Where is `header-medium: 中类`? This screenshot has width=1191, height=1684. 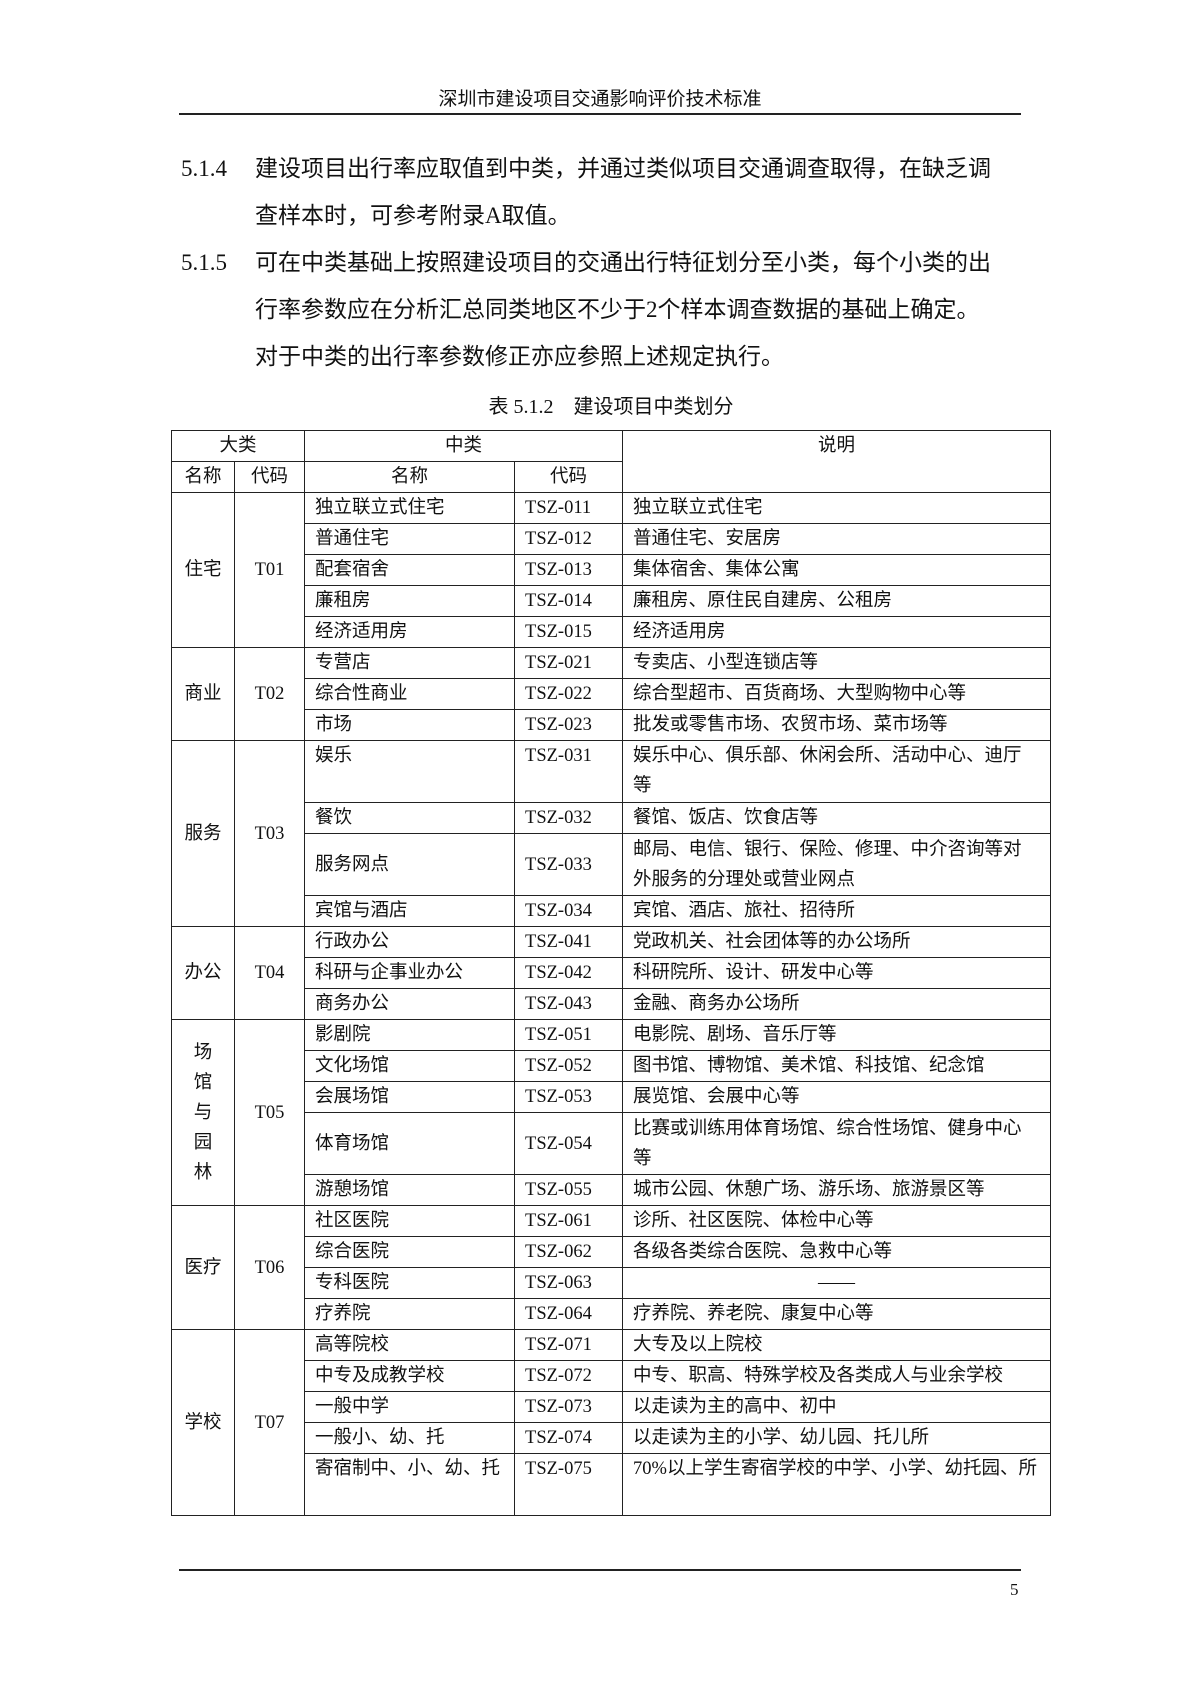 header-medium: 中类 is located at coordinates (464, 446).